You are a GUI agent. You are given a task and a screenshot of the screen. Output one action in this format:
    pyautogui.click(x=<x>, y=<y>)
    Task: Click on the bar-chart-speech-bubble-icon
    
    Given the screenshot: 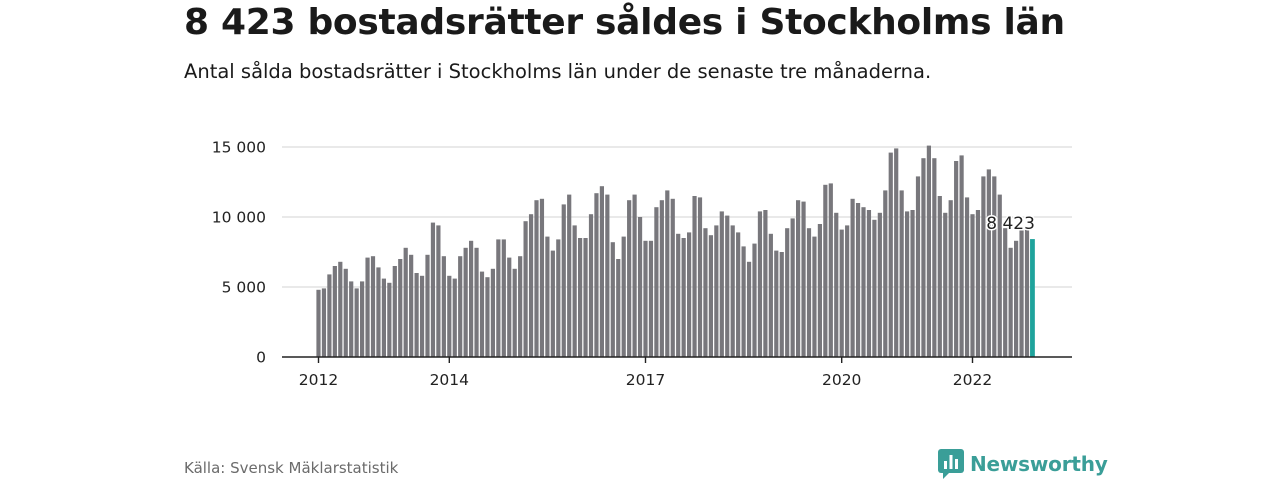 What is the action you would take?
    pyautogui.click(x=951, y=464)
    